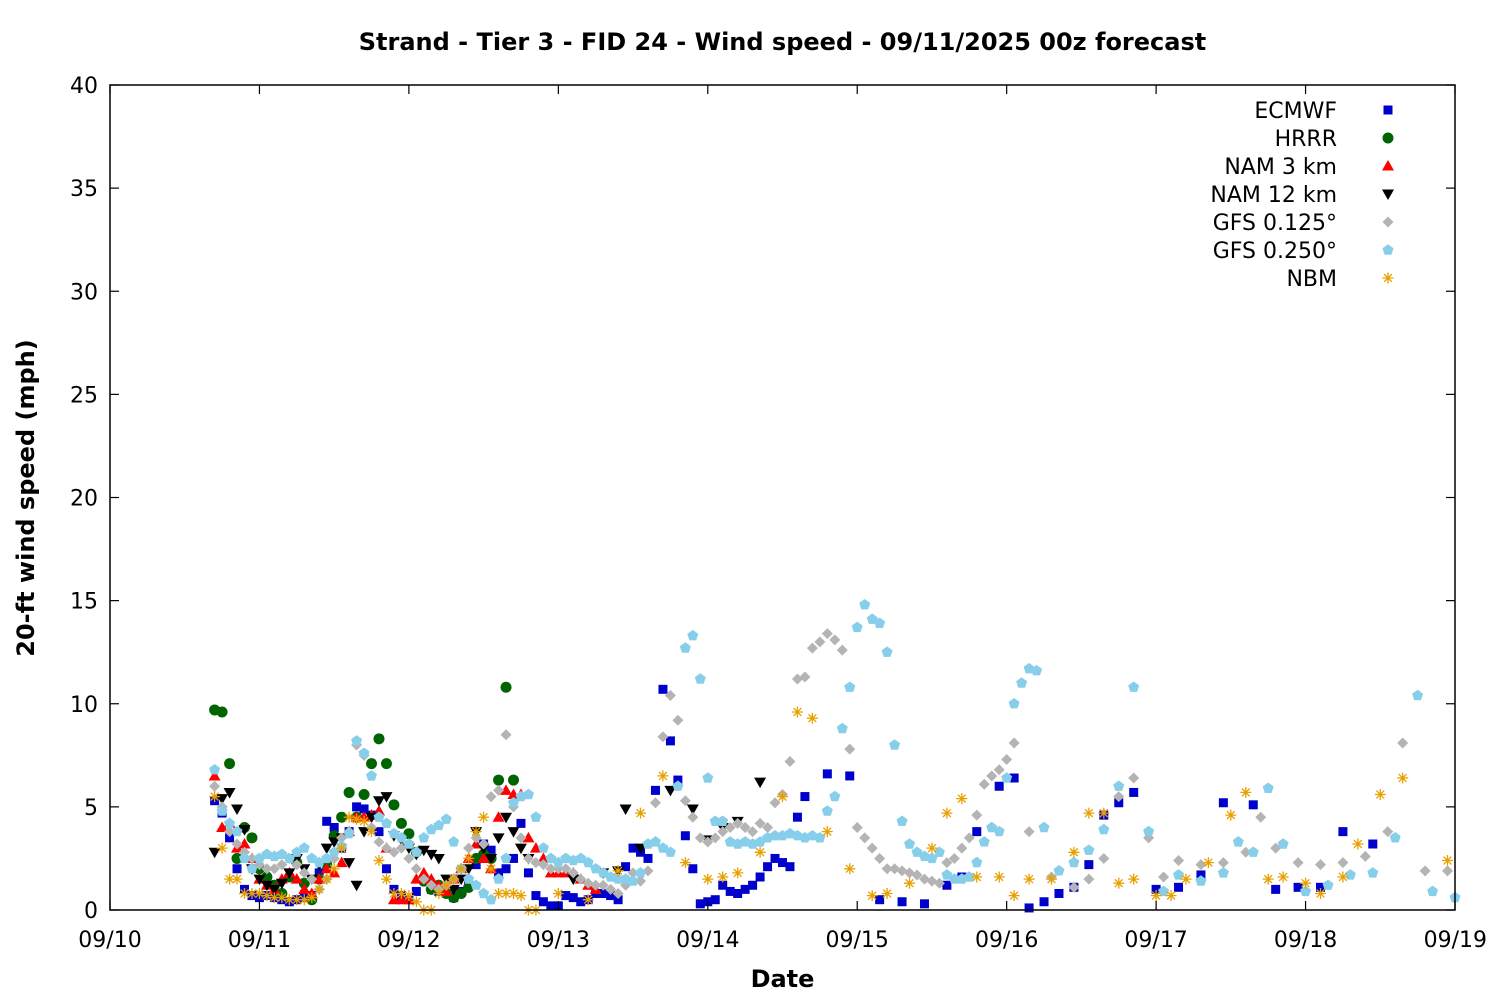  I want to click on y-tick-label: 5, so click(91, 808).